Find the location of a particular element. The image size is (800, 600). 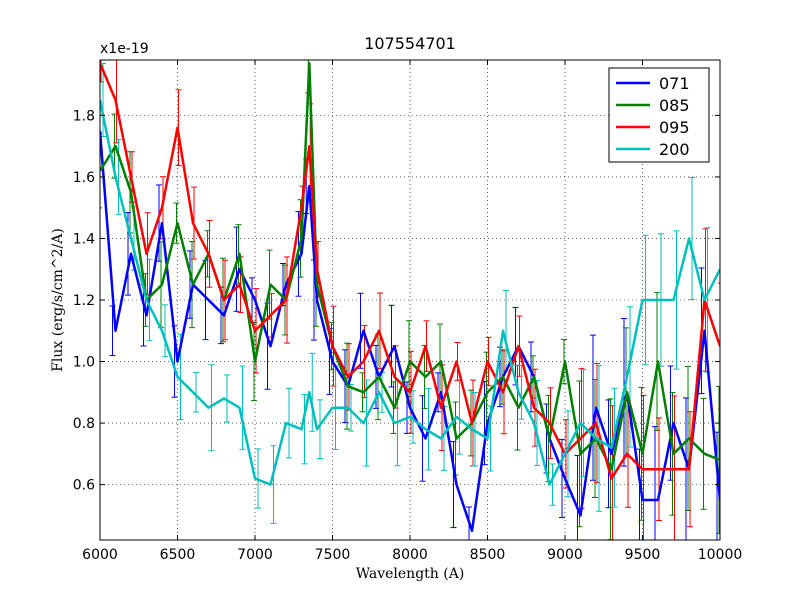

legend-label-200: 200 is located at coordinates (674, 149).